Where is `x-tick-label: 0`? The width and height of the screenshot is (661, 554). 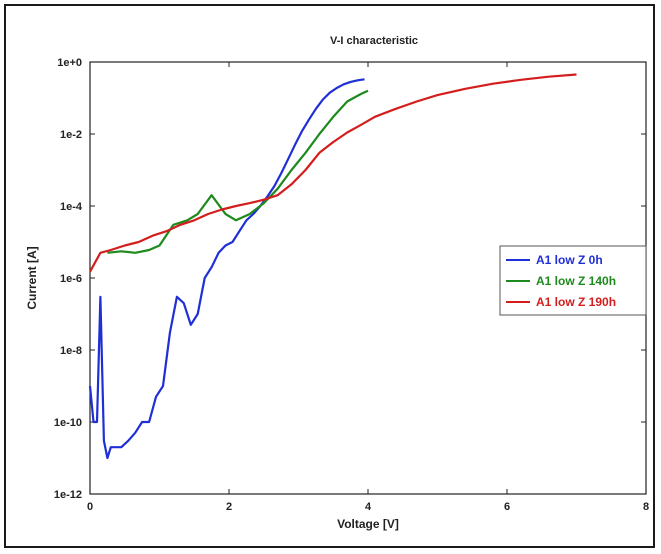
x-tick-label: 0 is located at coordinates (90, 507).